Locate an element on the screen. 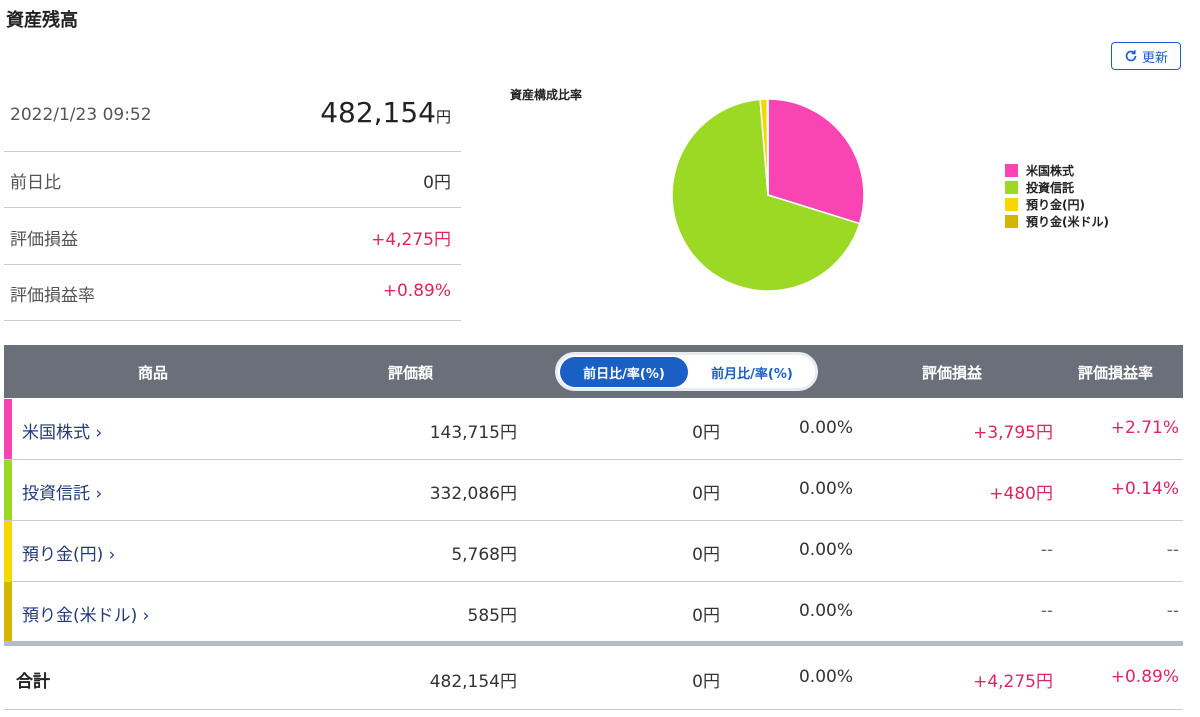 This screenshot has height=717, width=1200. column-header: 評価損益率 is located at coordinates (1116, 373).